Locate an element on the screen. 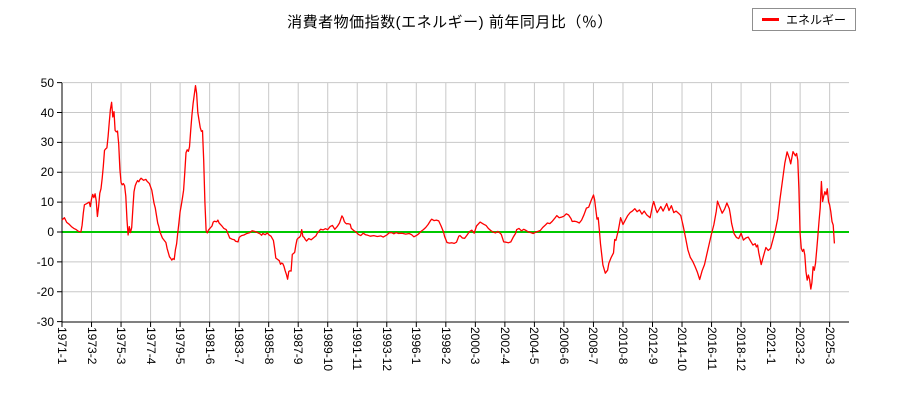  legend: エネルギー is located at coordinates (804, 19).